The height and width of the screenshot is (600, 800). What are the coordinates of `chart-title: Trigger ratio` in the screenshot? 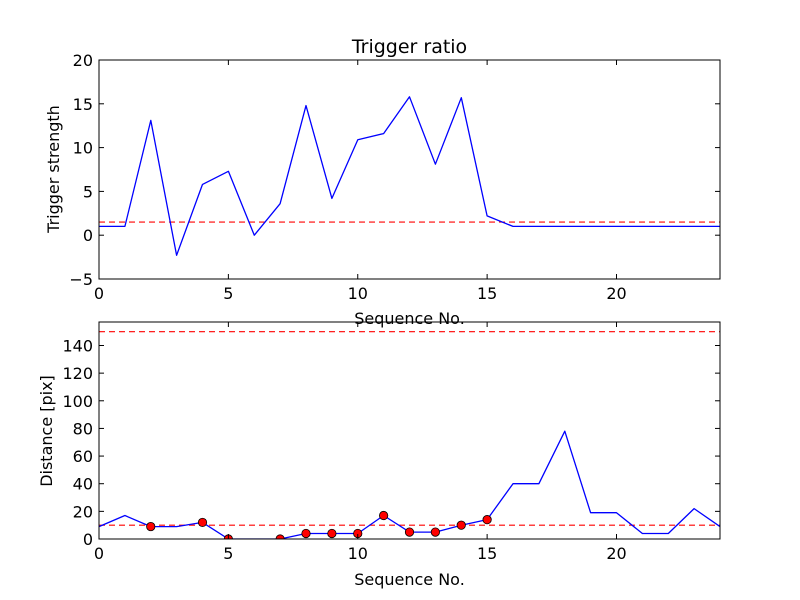 It's located at (409, 47).